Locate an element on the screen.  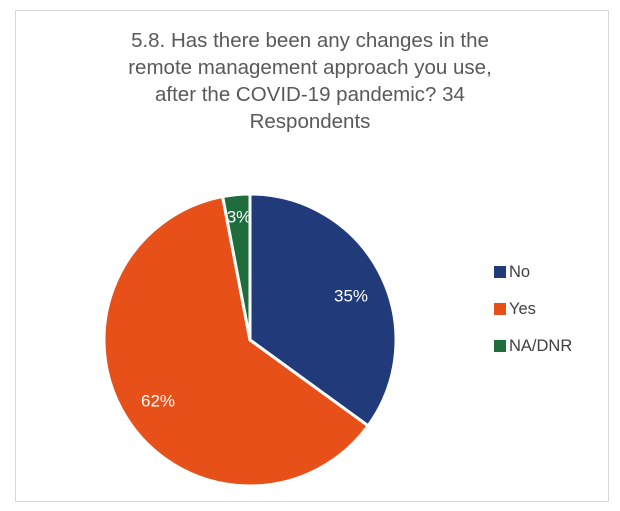
data-label-no: 35% is located at coordinates (351, 295).